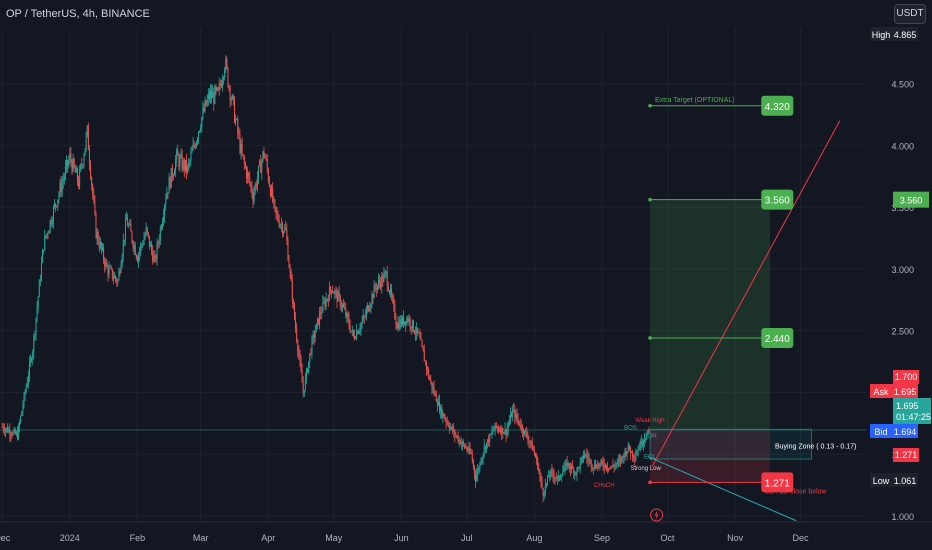  Describe the element at coordinates (902, 332) in the screenshot. I see `price-tick-label: 2.500` at that location.